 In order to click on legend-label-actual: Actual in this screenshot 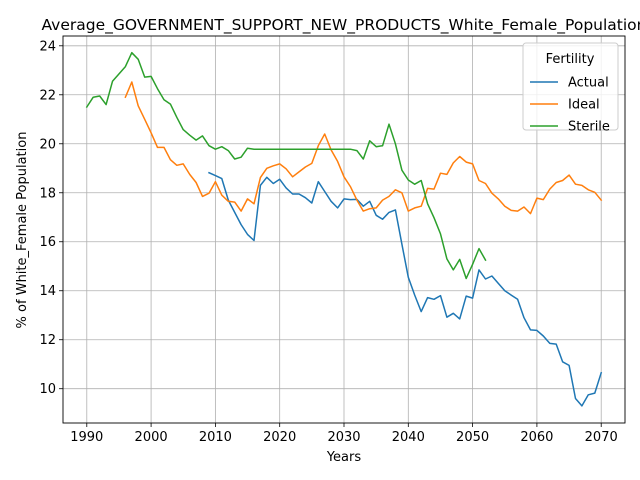, I will do `click(588, 83)`.